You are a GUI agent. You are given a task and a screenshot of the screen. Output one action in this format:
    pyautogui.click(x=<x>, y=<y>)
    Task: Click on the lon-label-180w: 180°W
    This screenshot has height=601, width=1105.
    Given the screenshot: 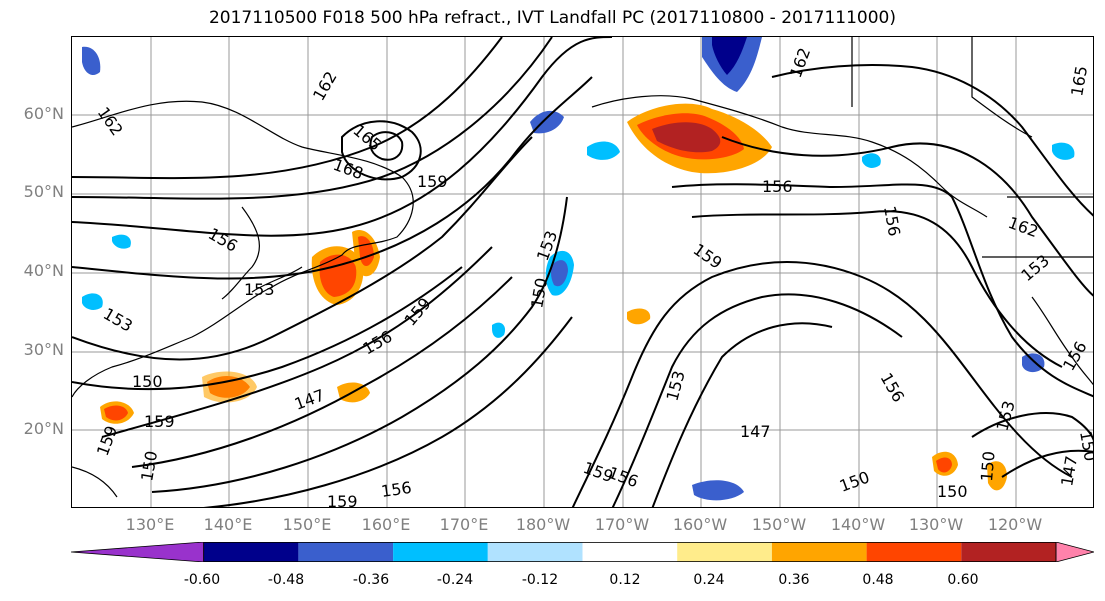 What is the action you would take?
    pyautogui.click(x=543, y=524)
    